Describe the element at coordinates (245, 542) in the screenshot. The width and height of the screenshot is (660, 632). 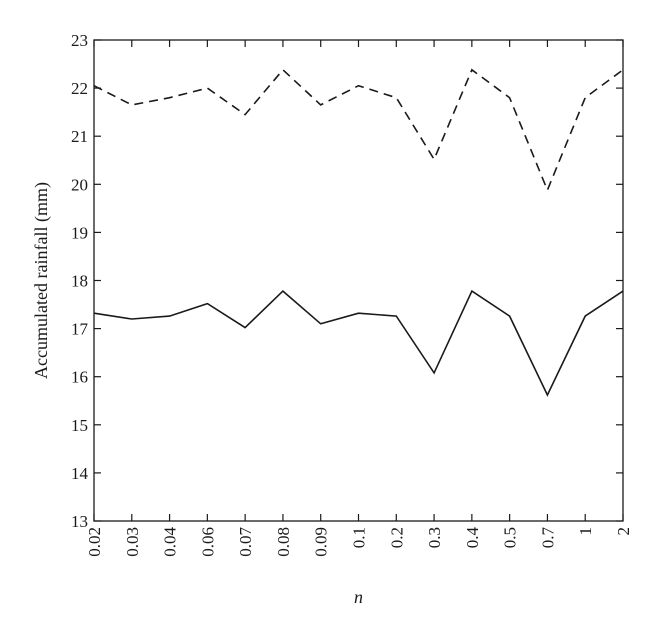
I see `x-tick-label: 0.07` at that location.